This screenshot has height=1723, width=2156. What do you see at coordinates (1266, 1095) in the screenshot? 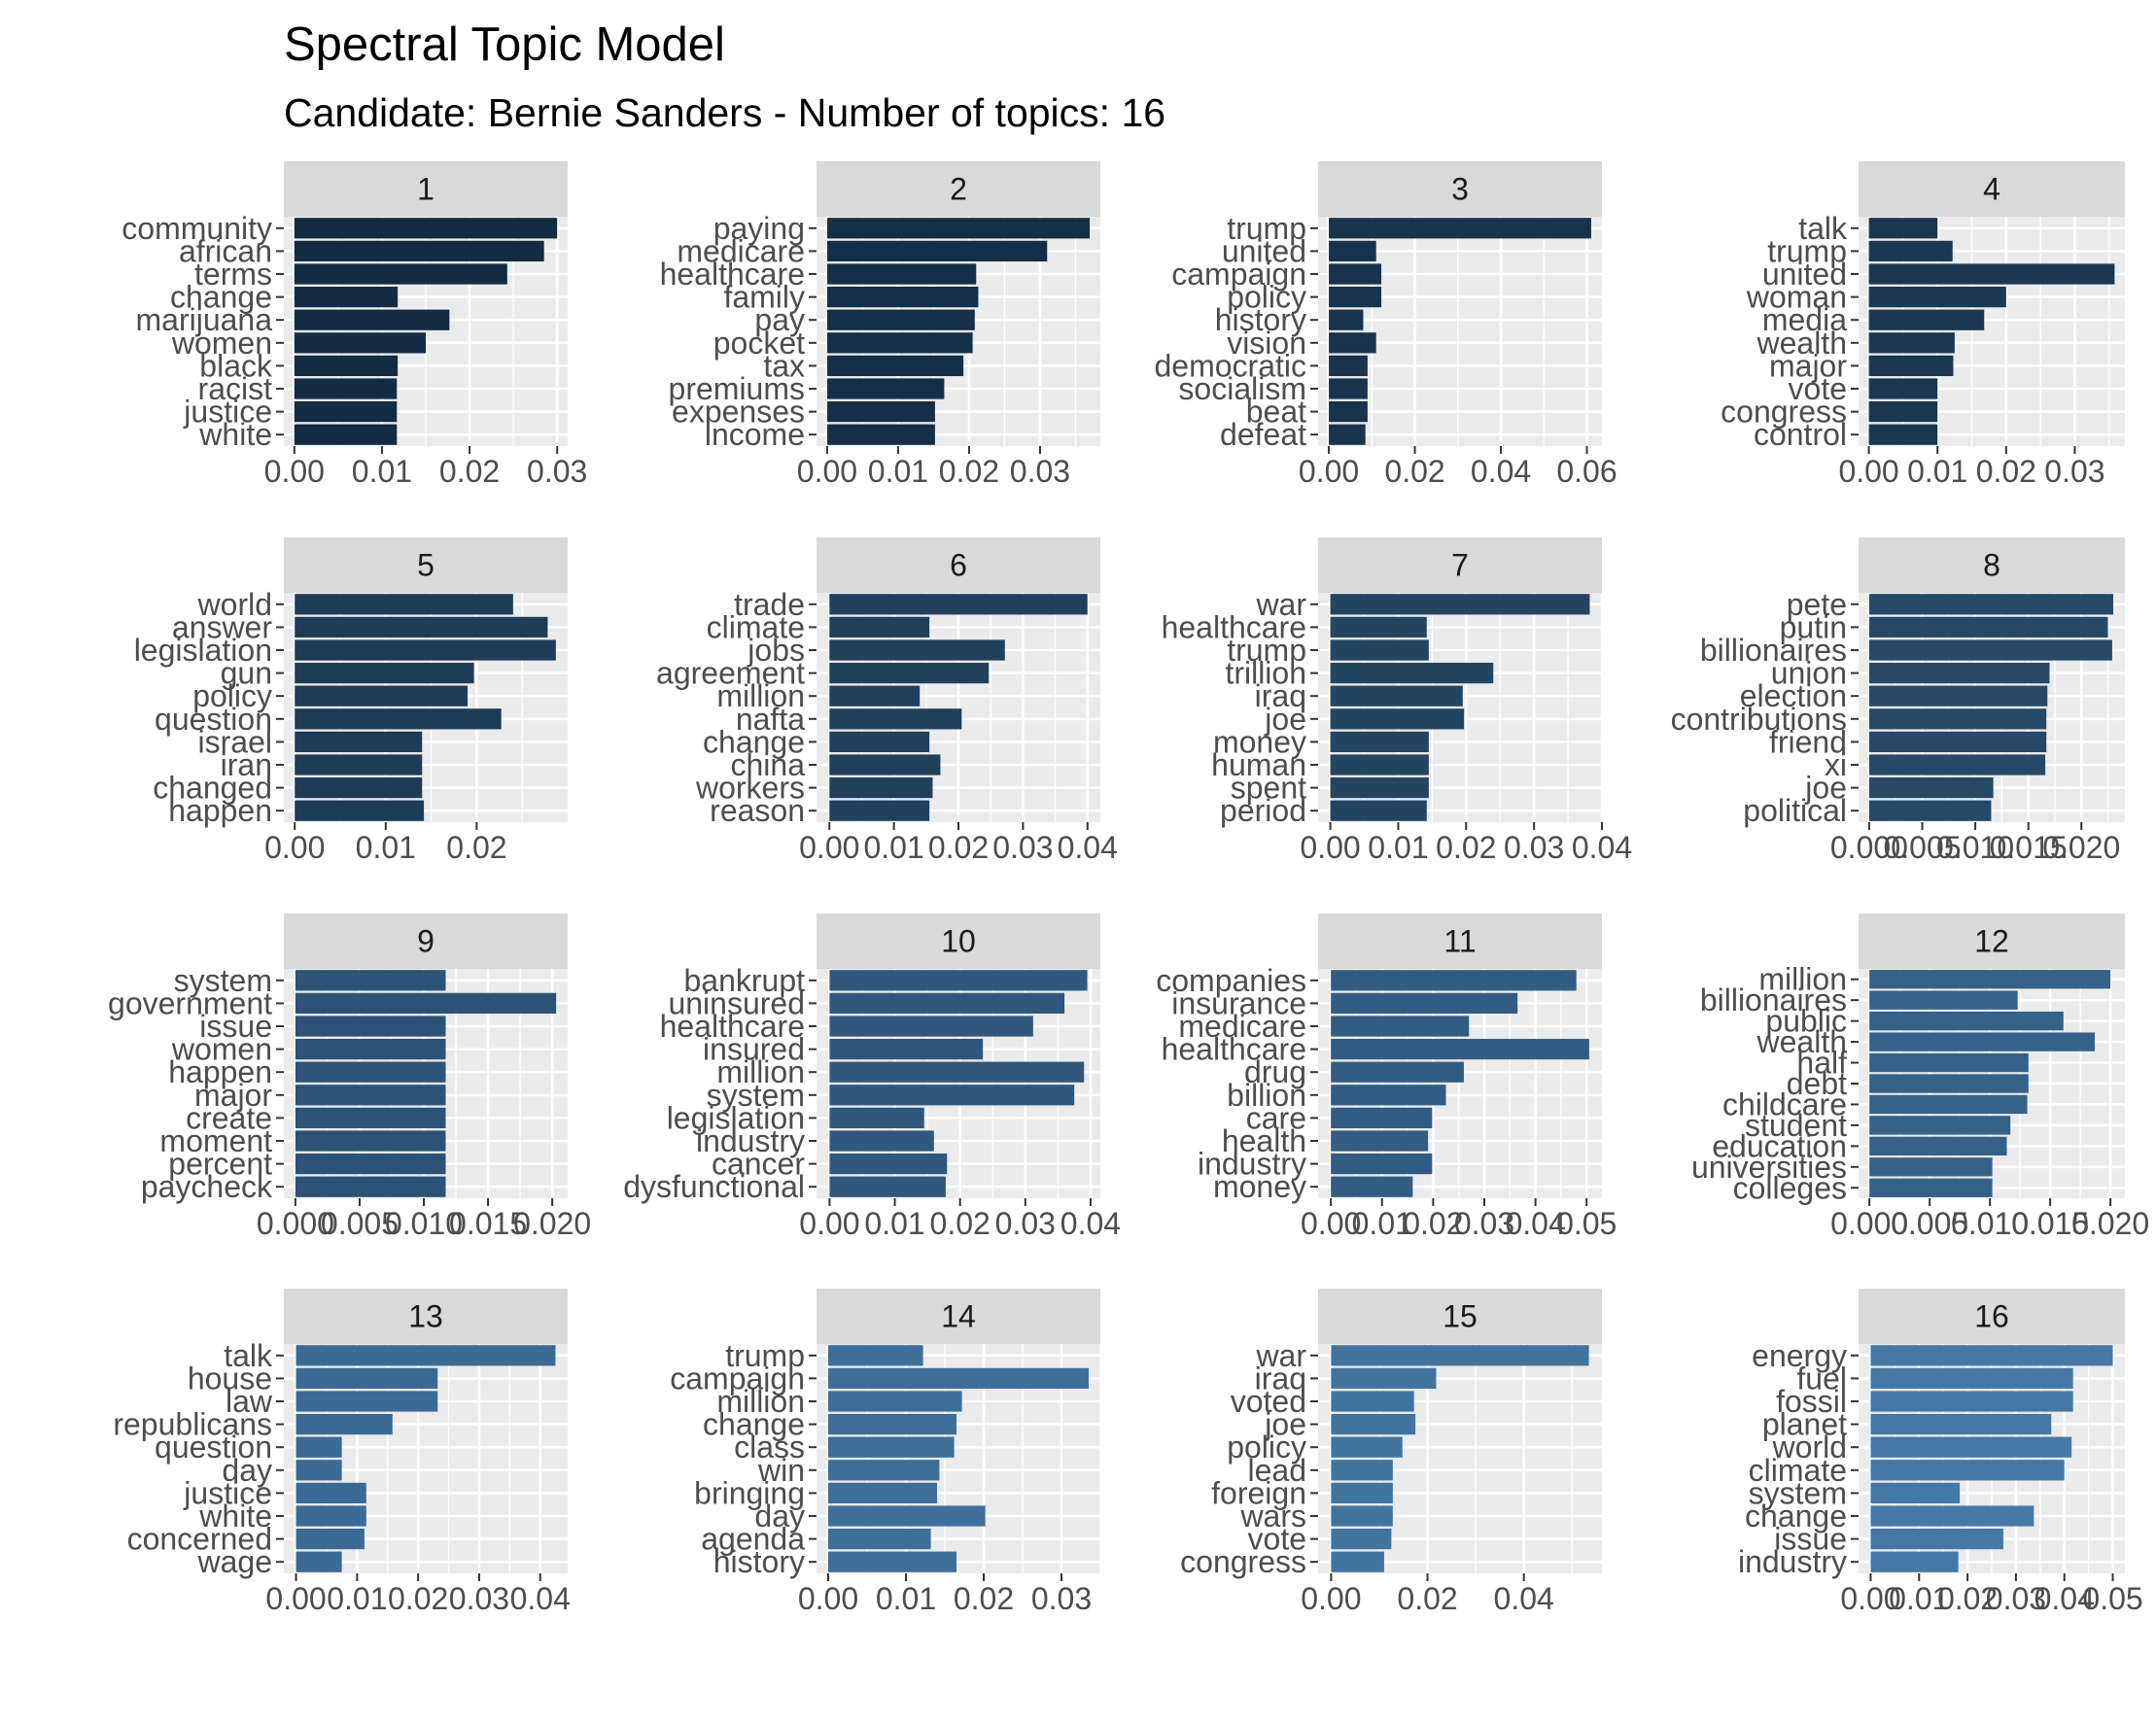
I see `y-tick-label: billion` at bounding box center [1266, 1095].